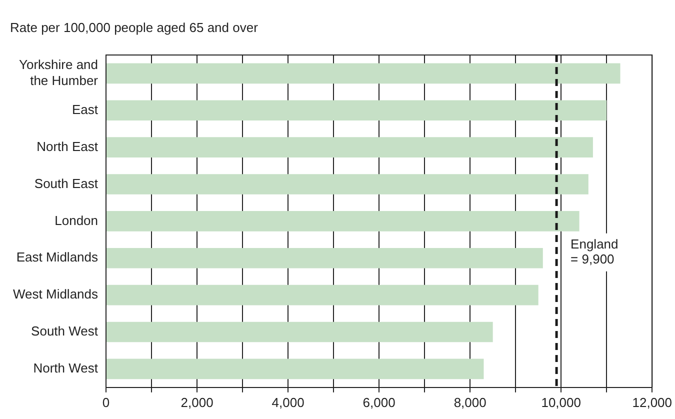 The height and width of the screenshot is (419, 675). Describe the element at coordinates (85, 109) in the screenshot. I see `y-tick-label: East` at that location.